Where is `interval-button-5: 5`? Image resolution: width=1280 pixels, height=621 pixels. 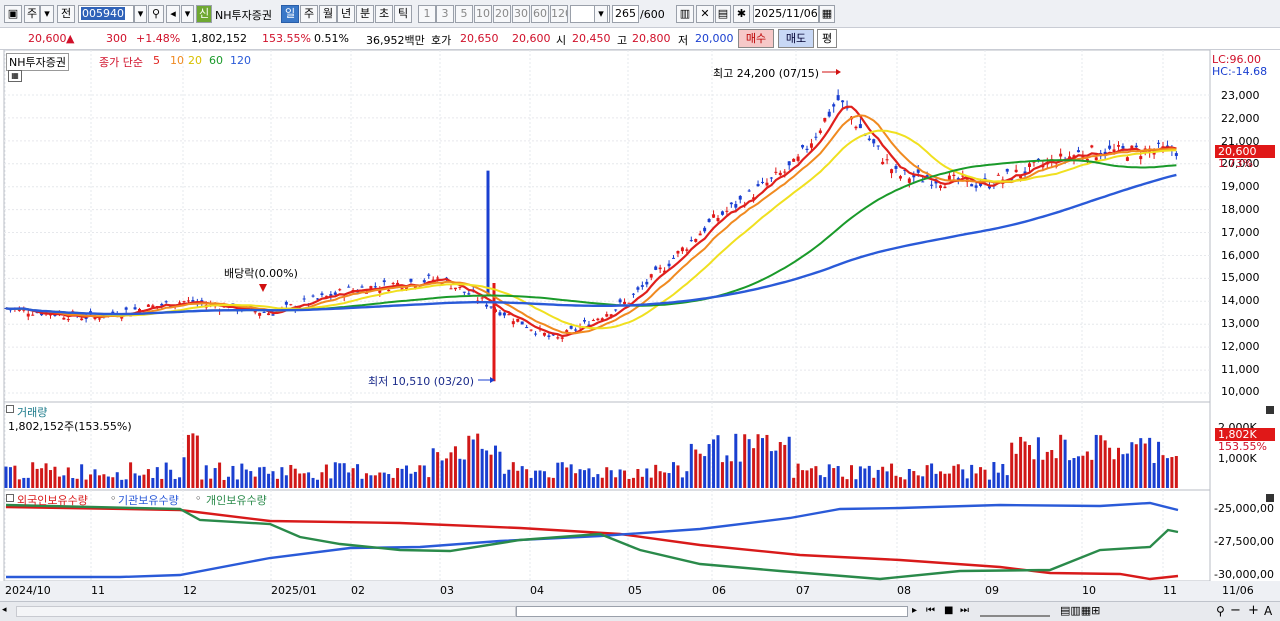
interval-button-5: 5 is located at coordinates (464, 14).